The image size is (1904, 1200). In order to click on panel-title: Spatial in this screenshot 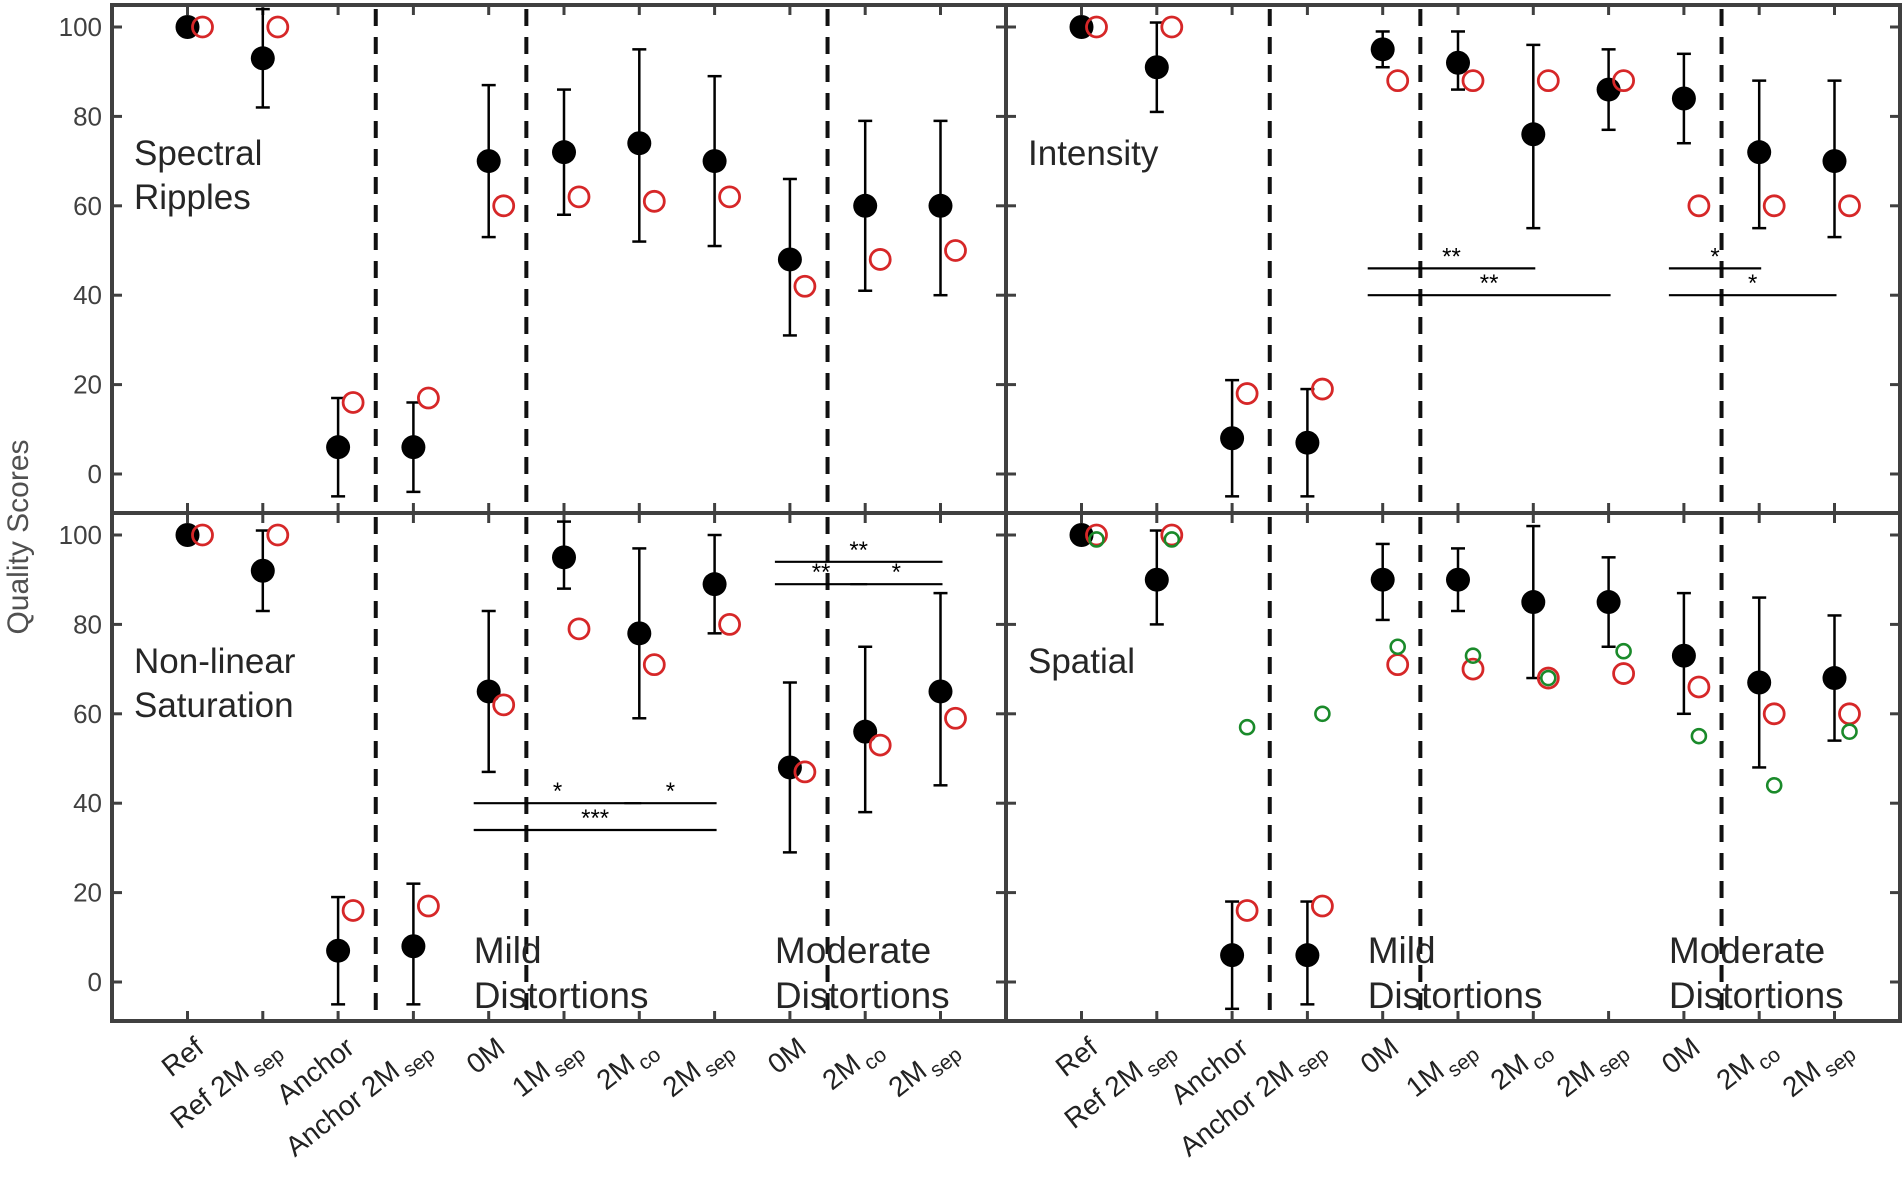, I will do `click(1081, 661)`.